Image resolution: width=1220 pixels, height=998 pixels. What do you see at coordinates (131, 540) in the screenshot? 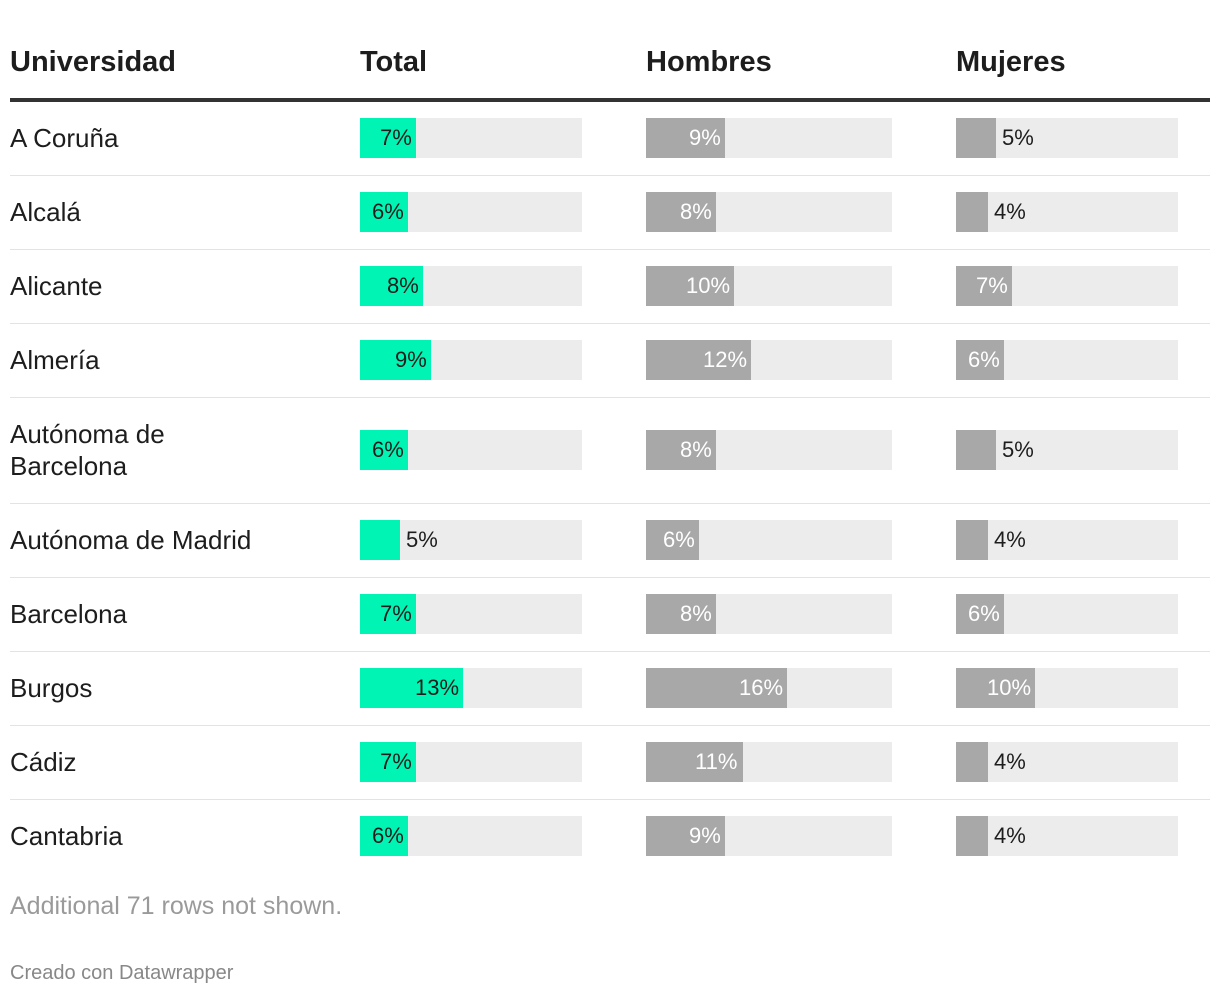
I see `university-name: Autónoma de Madrid` at bounding box center [131, 540].